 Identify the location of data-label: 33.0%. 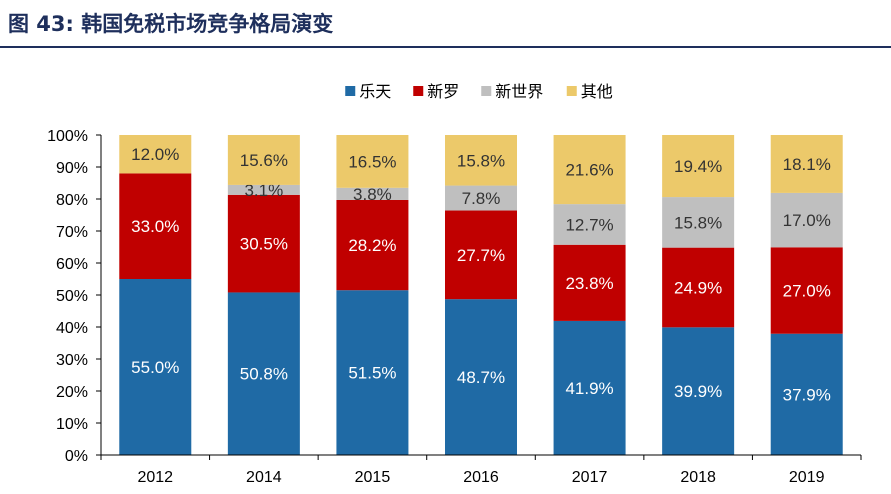
(155, 226).